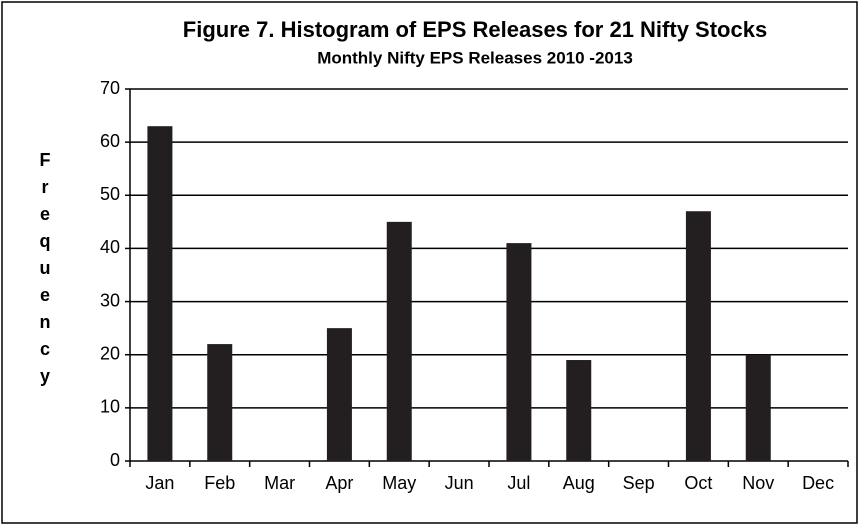 The width and height of the screenshot is (861, 527). Describe the element at coordinates (45, 271) in the screenshot. I see `y-axis-label: Frequency` at that location.